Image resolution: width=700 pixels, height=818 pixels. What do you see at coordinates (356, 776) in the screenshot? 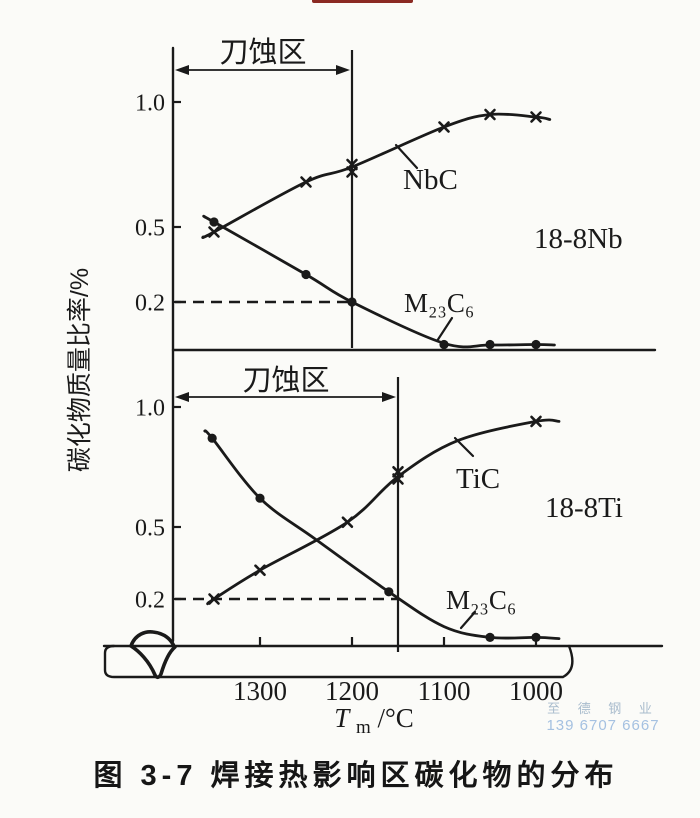
I see `figure-caption: 图 3-7 焊接热影响区碳化物的分布` at bounding box center [356, 776].